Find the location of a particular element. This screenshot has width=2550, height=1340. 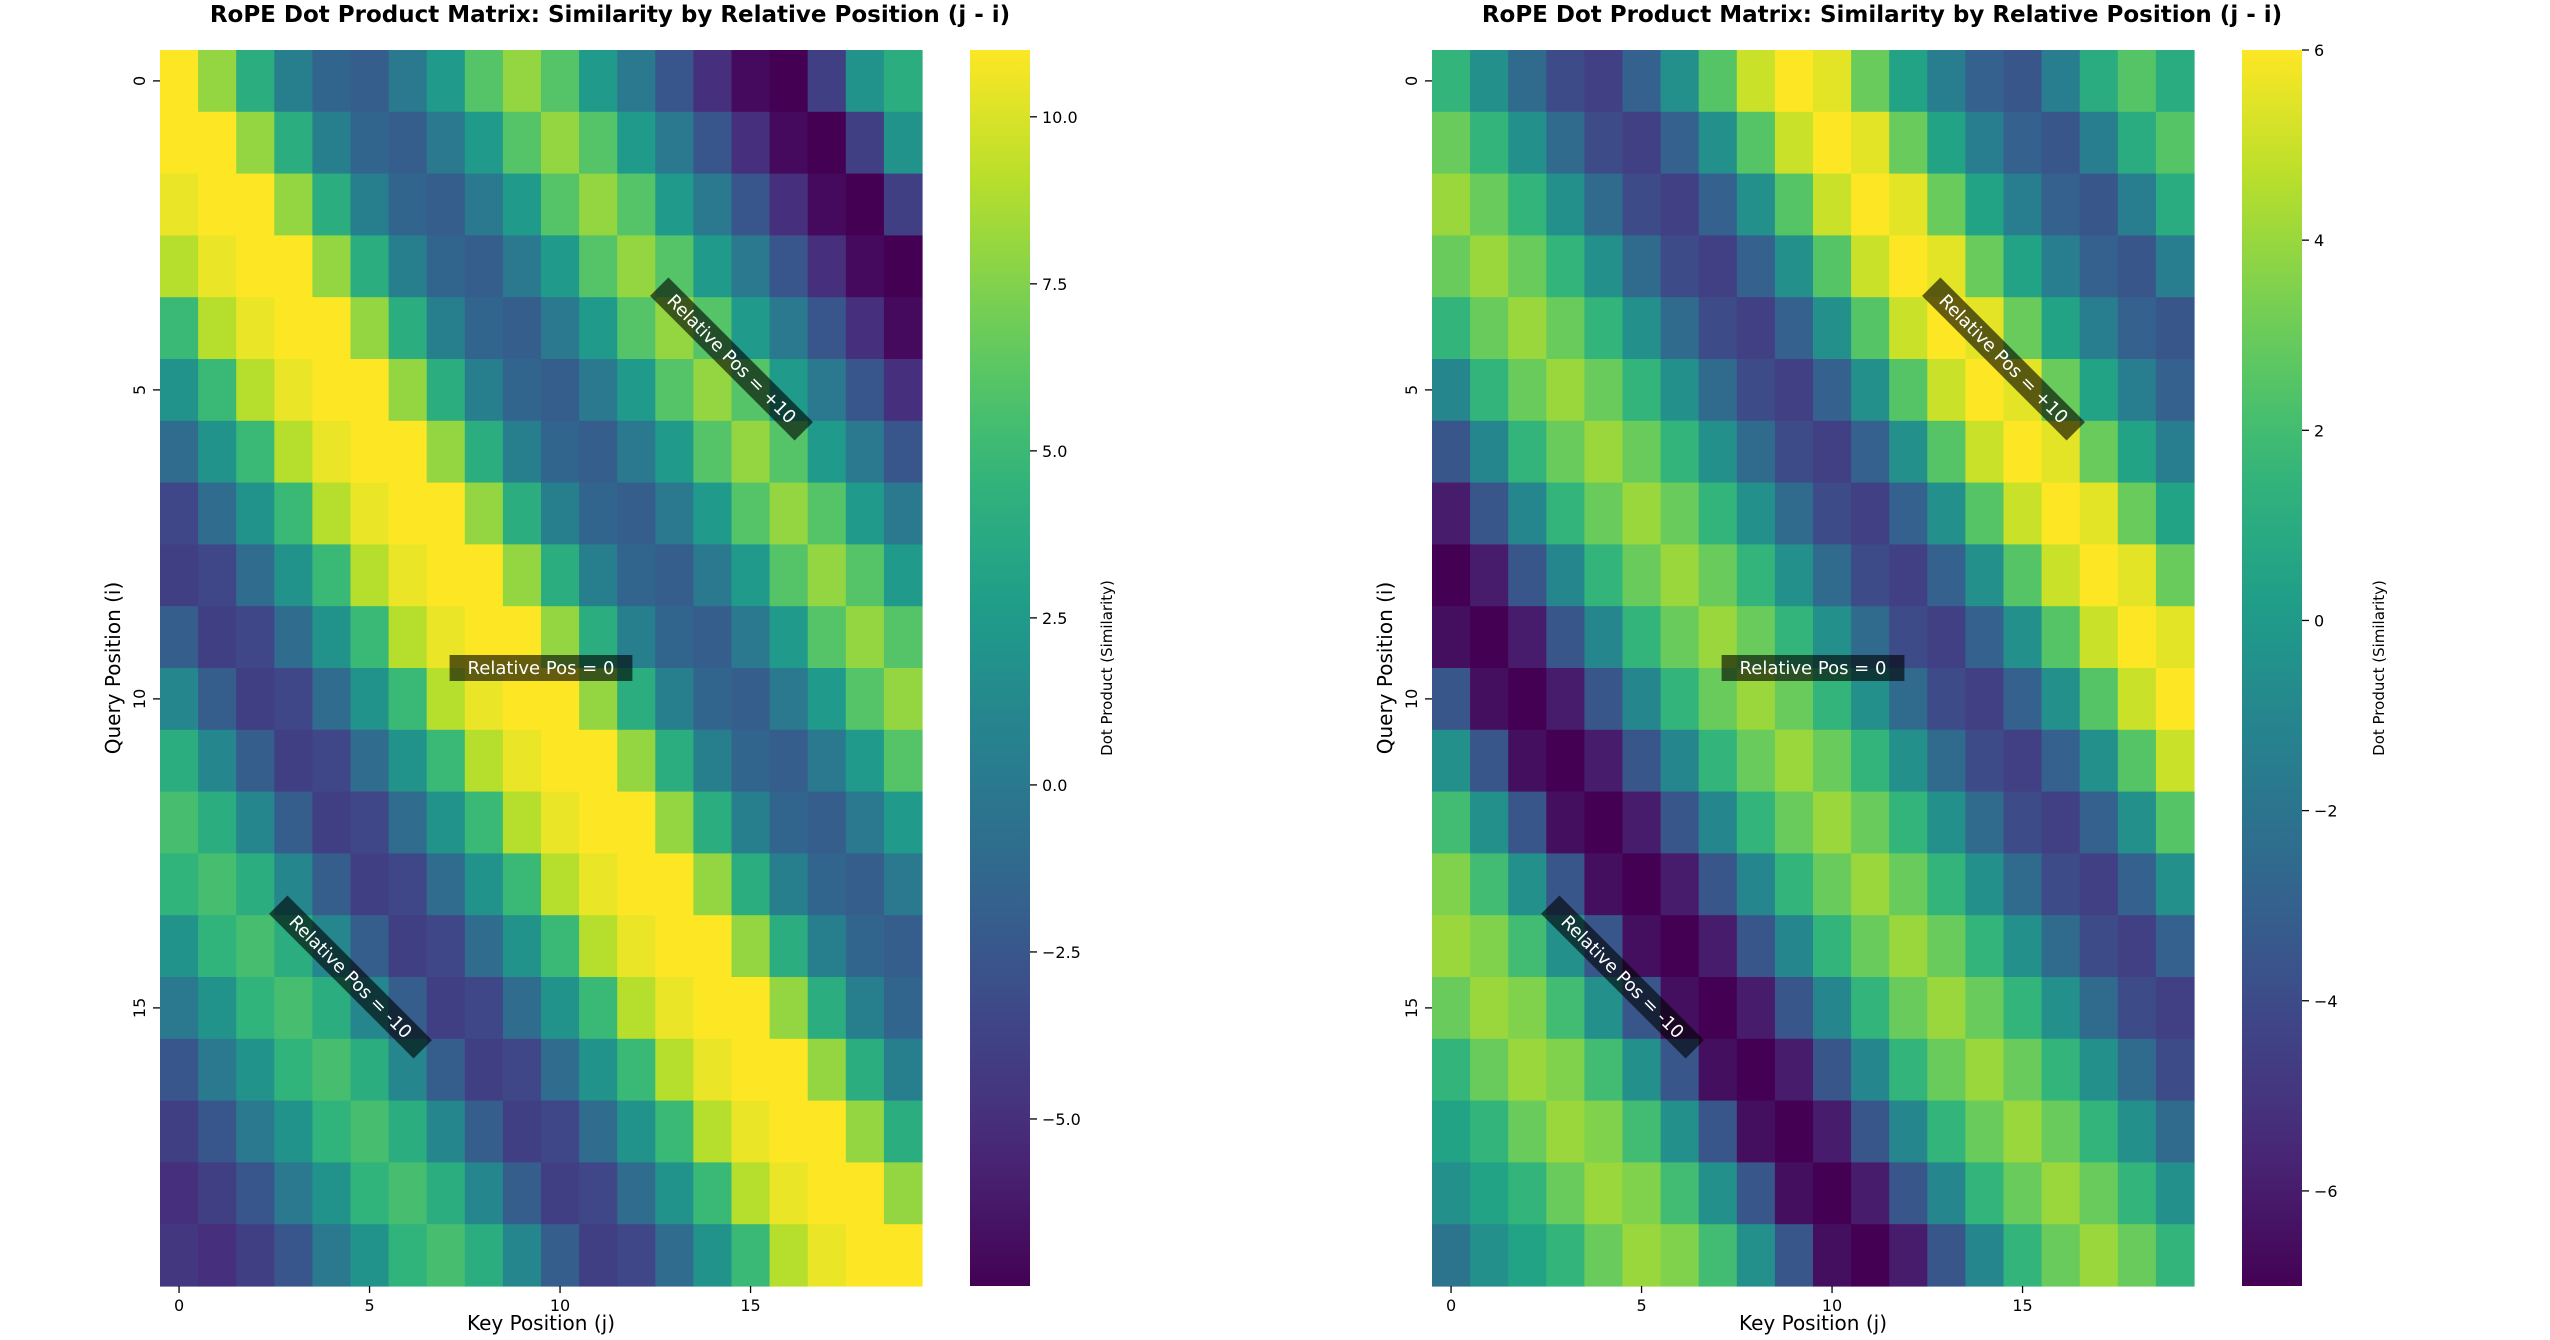

annotation-box is located at coordinates (541, 668).